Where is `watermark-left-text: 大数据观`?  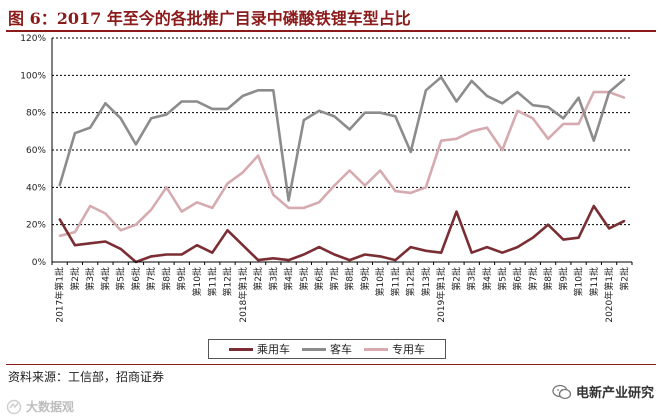 watermark-left-text: 大数据观 is located at coordinates (50, 407).